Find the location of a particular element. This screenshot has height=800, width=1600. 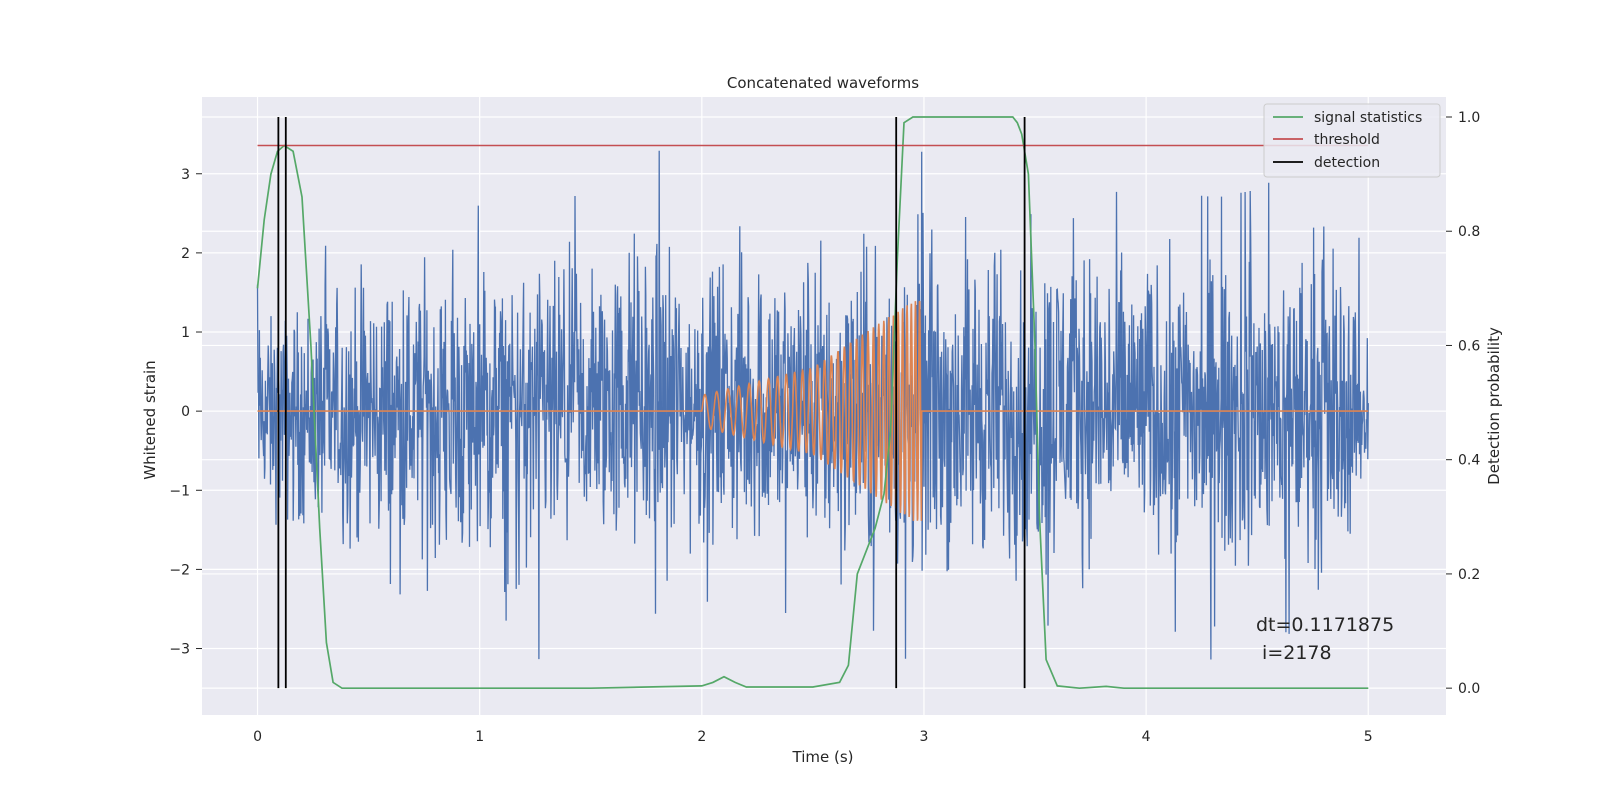

y-right-tick-label: 0.2 is located at coordinates (1469, 575).